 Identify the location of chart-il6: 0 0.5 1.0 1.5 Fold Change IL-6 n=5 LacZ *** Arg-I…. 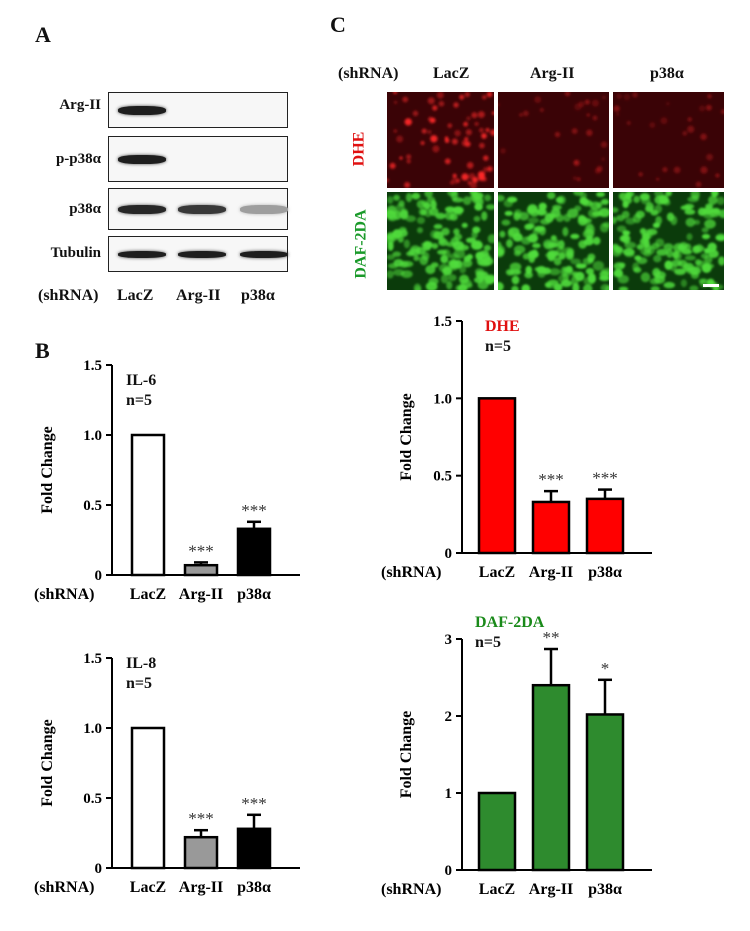
(167, 480).